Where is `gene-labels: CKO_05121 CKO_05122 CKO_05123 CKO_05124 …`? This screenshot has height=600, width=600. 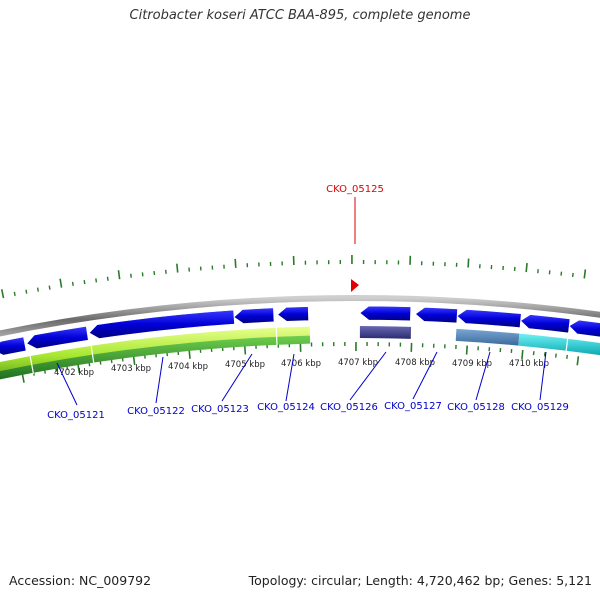 gene-labels: CKO_05121 CKO_05122 CKO_05123 CKO_05124 … is located at coordinates (308, 411).